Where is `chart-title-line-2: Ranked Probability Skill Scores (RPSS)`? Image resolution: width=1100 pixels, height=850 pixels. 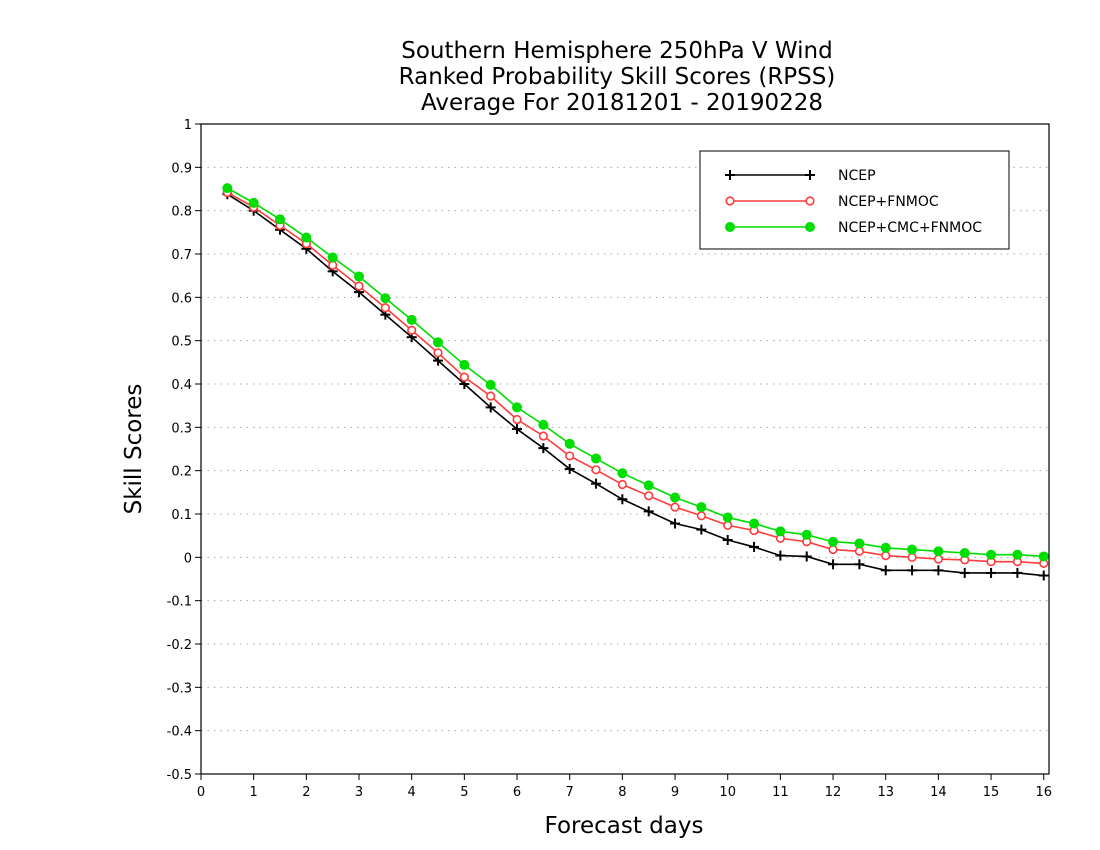
chart-title-line-2: Ranked Probability Skill Scores (RPSS) is located at coordinates (617, 77).